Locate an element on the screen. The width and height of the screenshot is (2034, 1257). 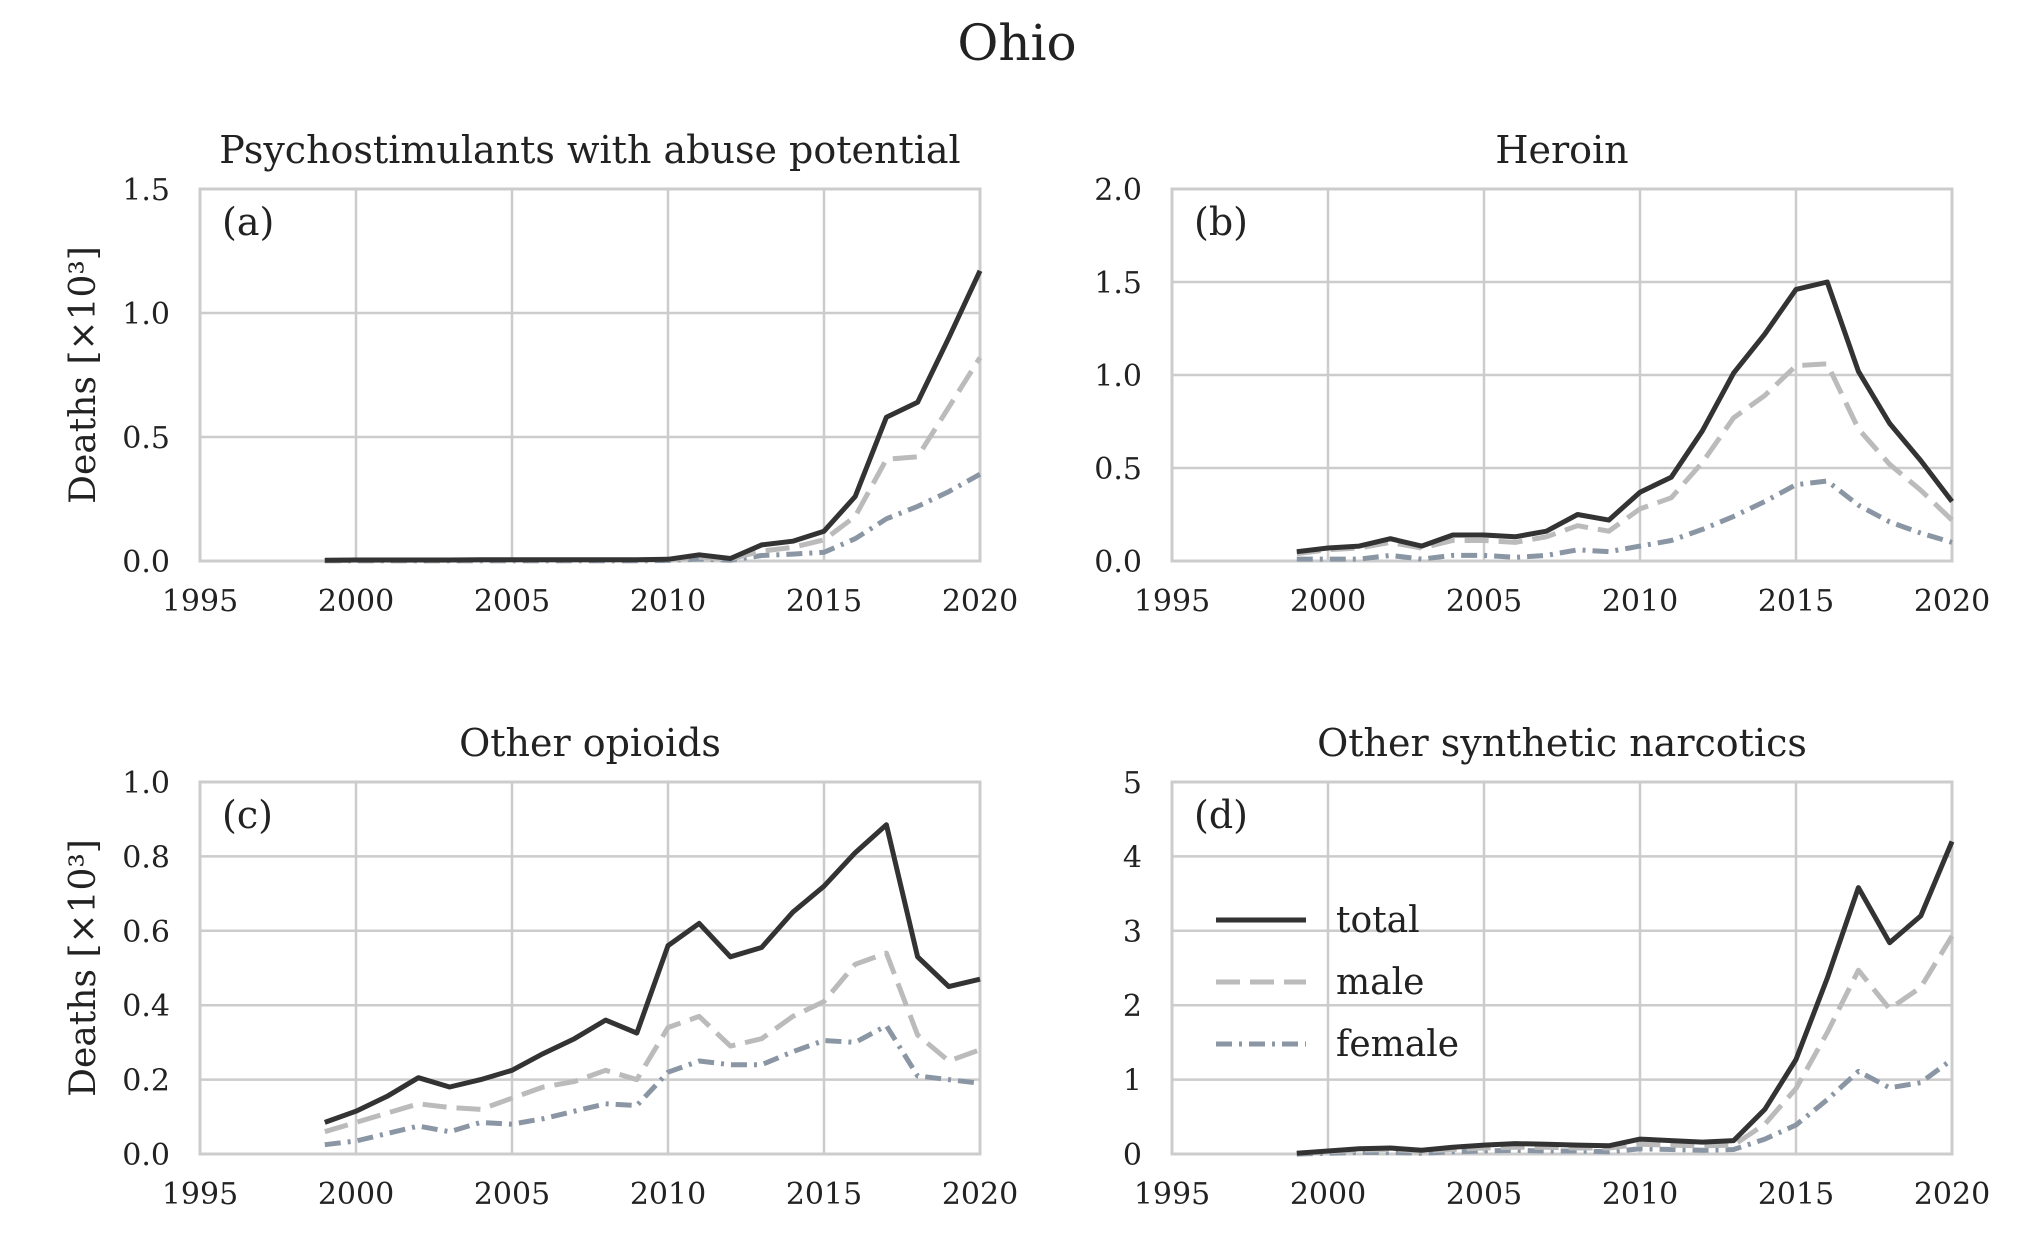
panel-title: Other synthetic narcotics is located at coordinates (1562, 743).